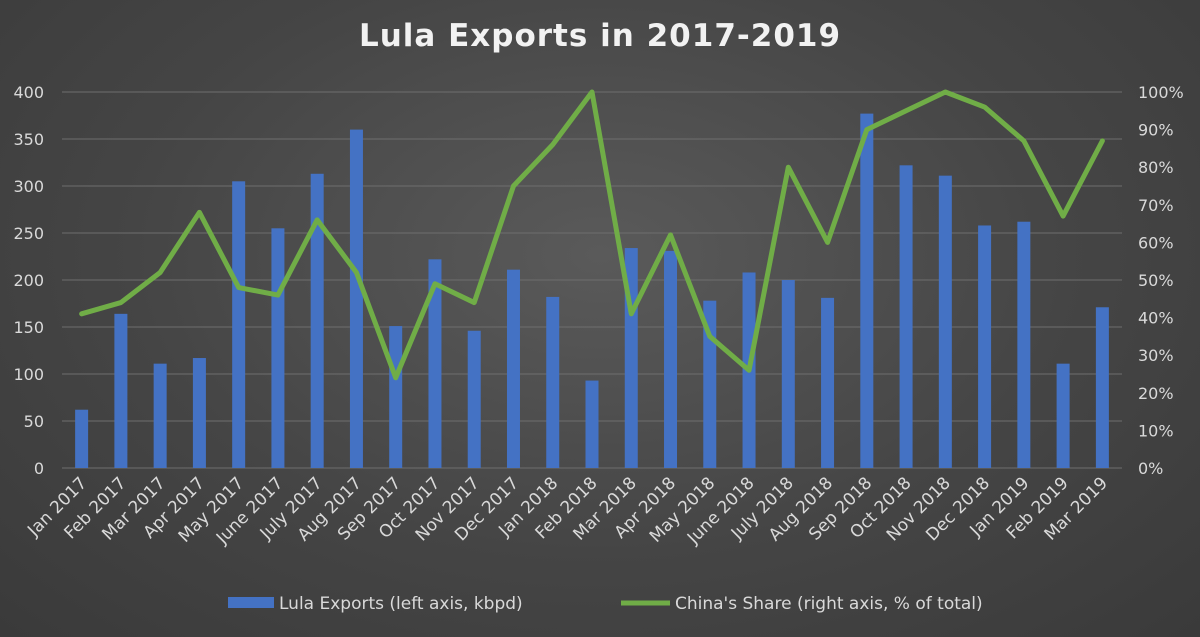 This screenshot has width=1200, height=637. I want to click on y-left-tick-label: 0, so click(39, 468).